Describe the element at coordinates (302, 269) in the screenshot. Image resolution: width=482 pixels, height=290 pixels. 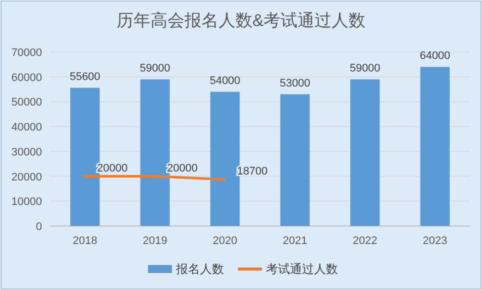
I see `legend-label: 考试通过人数` at that location.